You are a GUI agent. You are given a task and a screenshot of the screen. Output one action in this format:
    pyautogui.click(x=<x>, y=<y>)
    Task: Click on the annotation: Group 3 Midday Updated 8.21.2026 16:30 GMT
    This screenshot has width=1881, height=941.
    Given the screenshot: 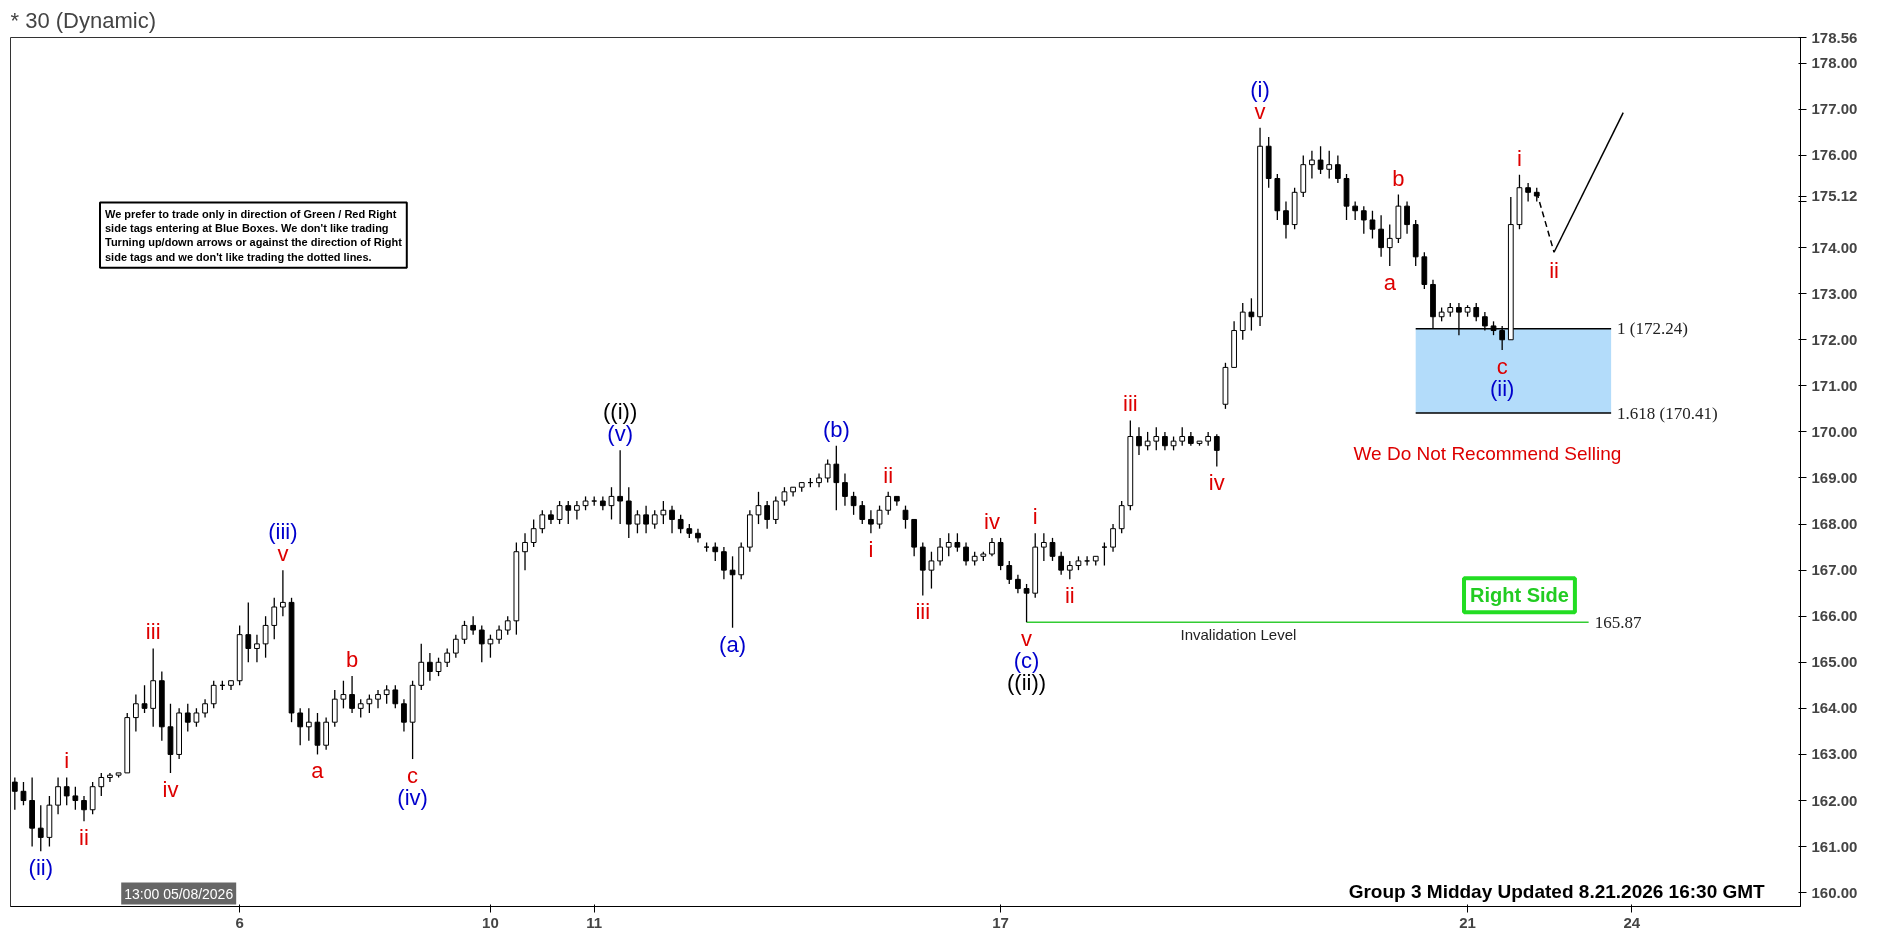 What is the action you would take?
    pyautogui.click(x=1557, y=892)
    